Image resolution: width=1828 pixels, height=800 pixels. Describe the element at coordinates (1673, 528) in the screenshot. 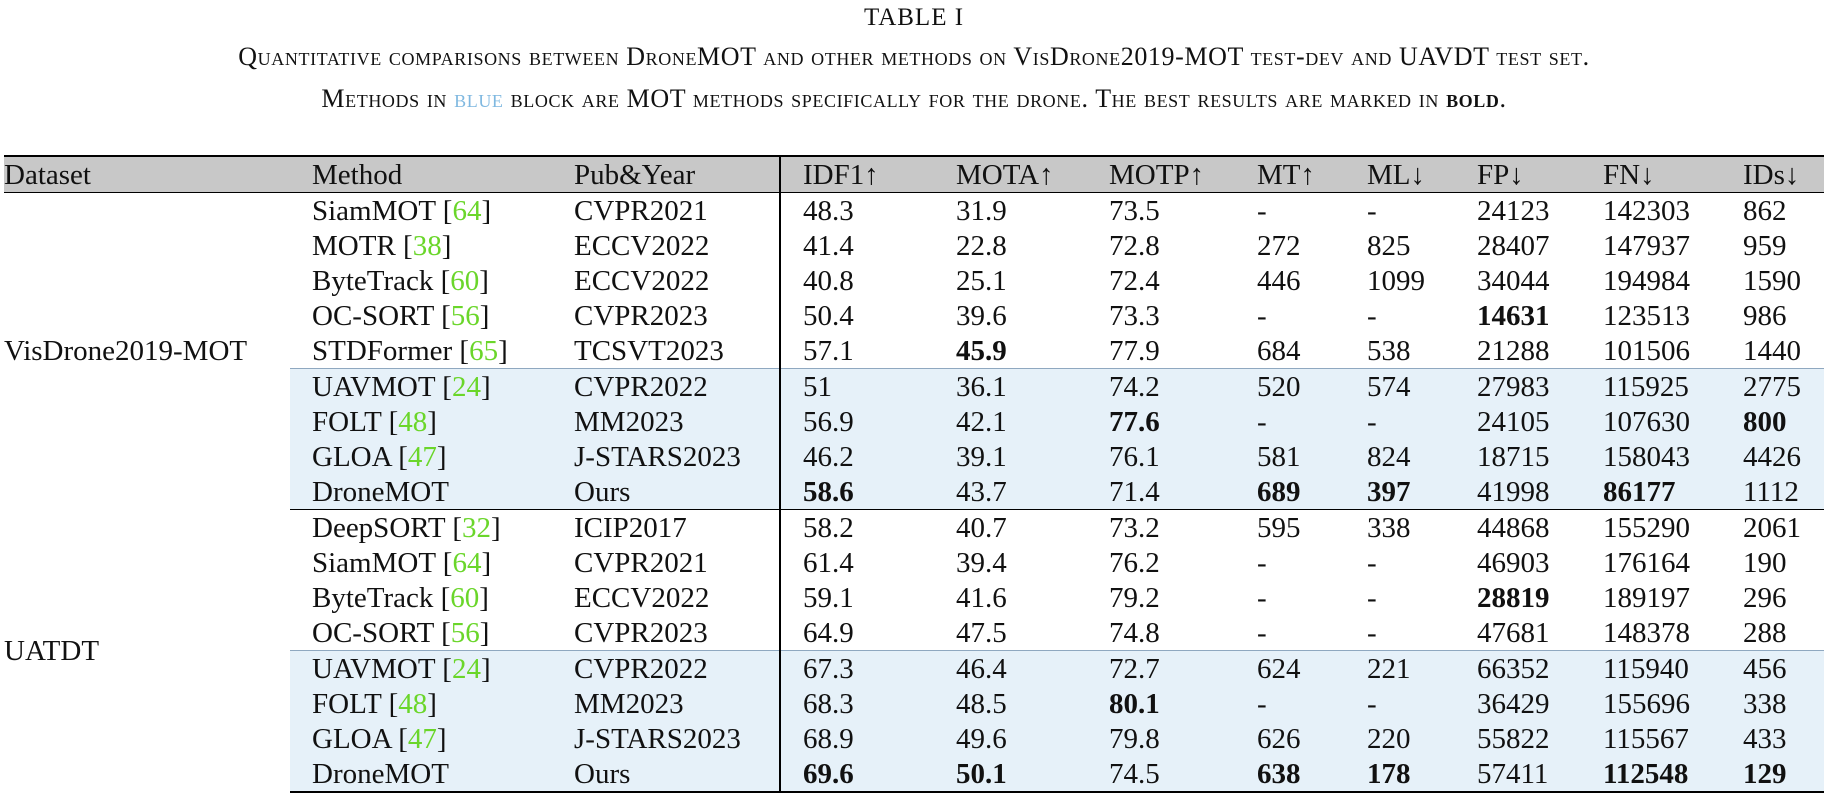

I see `metric-cell-fn: 155290` at that location.